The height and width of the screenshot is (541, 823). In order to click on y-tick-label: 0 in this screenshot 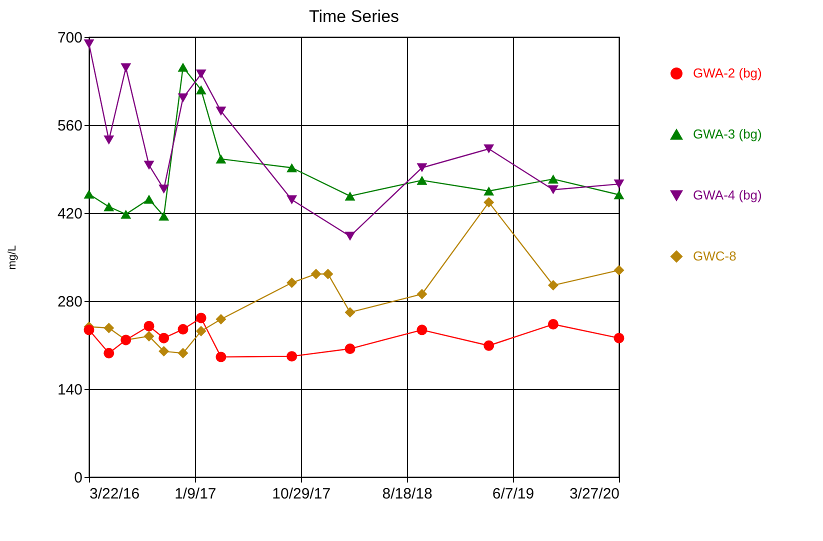, I will do `click(78, 478)`.